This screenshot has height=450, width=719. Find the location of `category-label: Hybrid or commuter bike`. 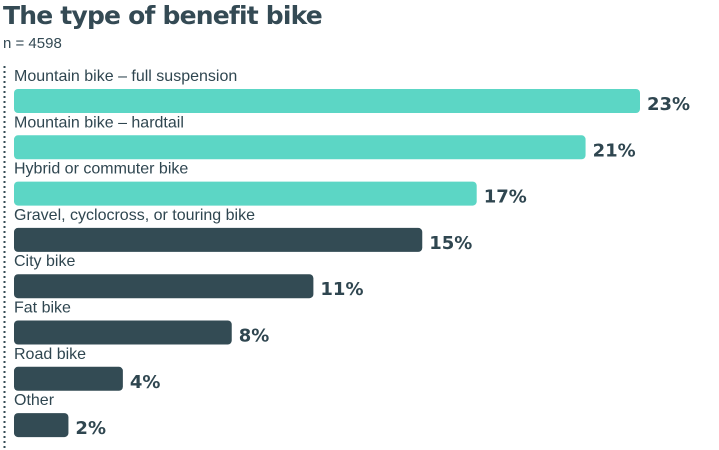

category-label: Hybrid or commuter bike is located at coordinates (101, 169).